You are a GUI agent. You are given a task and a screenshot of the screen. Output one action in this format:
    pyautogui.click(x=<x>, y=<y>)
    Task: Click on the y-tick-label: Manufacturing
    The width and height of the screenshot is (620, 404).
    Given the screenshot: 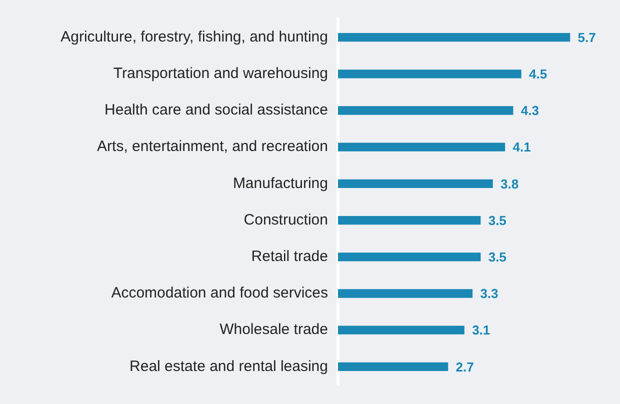 What is the action you would take?
    pyautogui.click(x=280, y=183)
    